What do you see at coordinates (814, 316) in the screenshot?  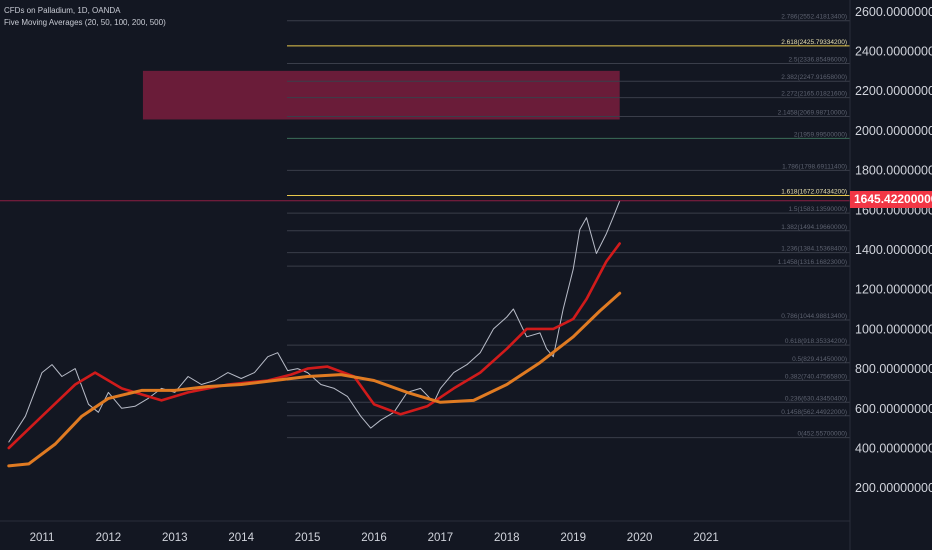 I see `fib-level-label: 0.786(1044.98813400)` at bounding box center [814, 316].